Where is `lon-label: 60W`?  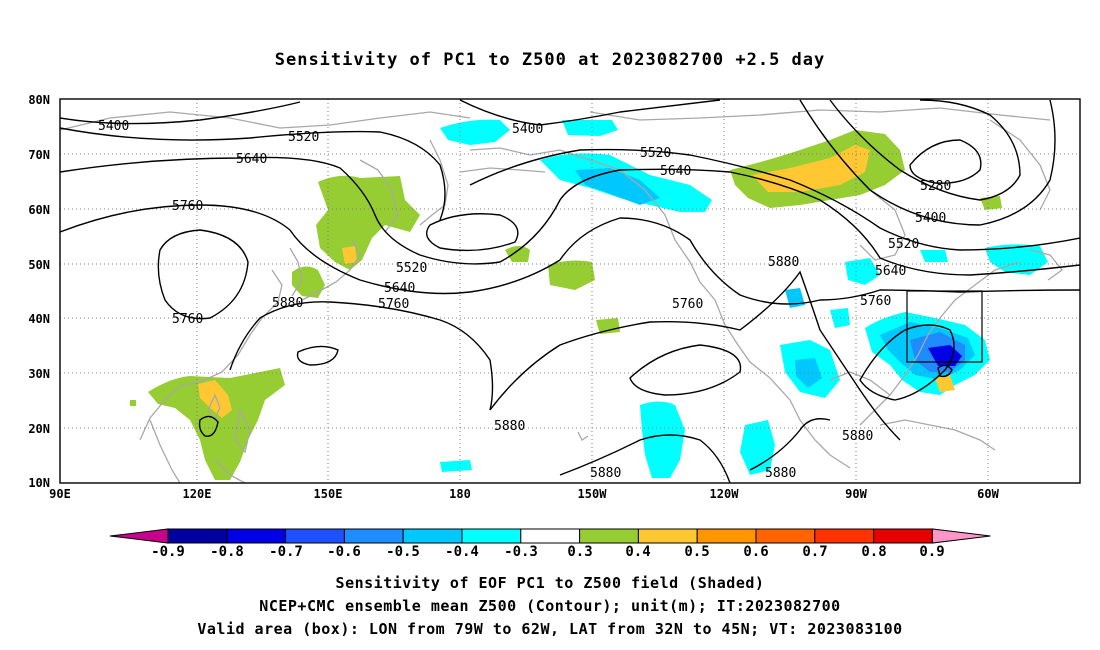
lon-label: 60W is located at coordinates (988, 494).